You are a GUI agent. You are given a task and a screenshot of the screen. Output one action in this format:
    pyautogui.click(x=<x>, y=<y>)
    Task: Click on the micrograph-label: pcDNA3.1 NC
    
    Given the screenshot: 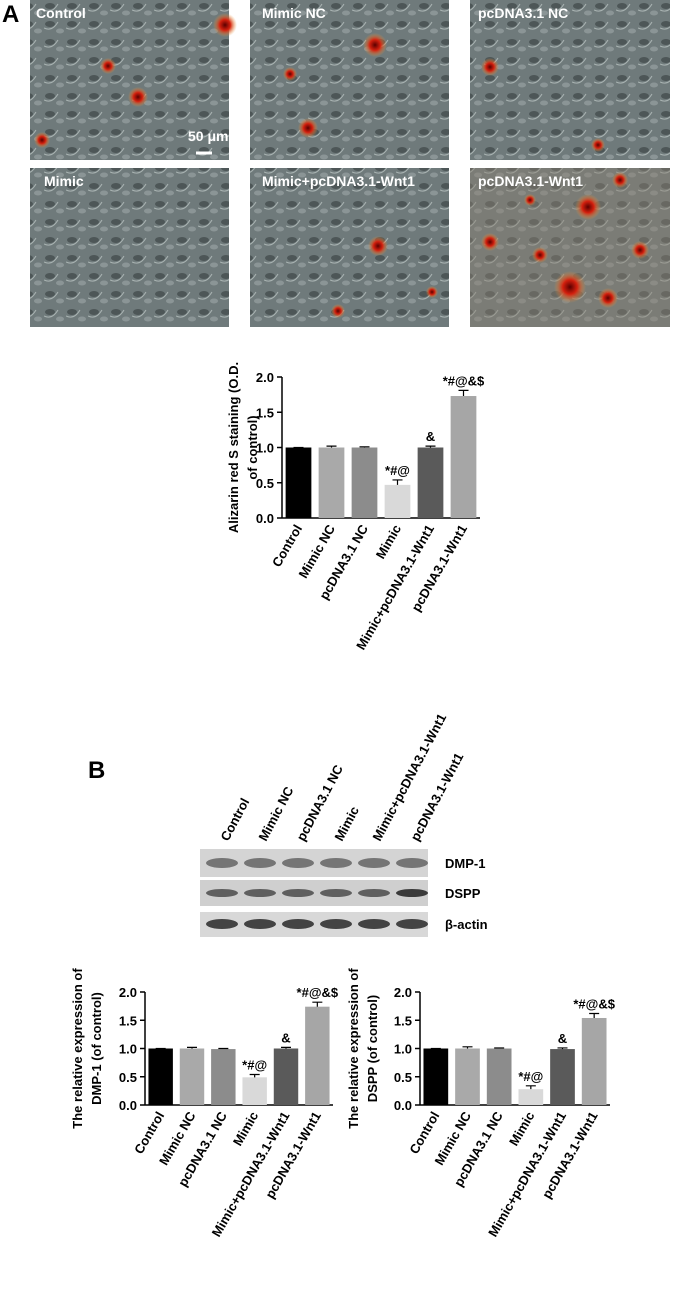 What is the action you would take?
    pyautogui.click(x=523, y=13)
    